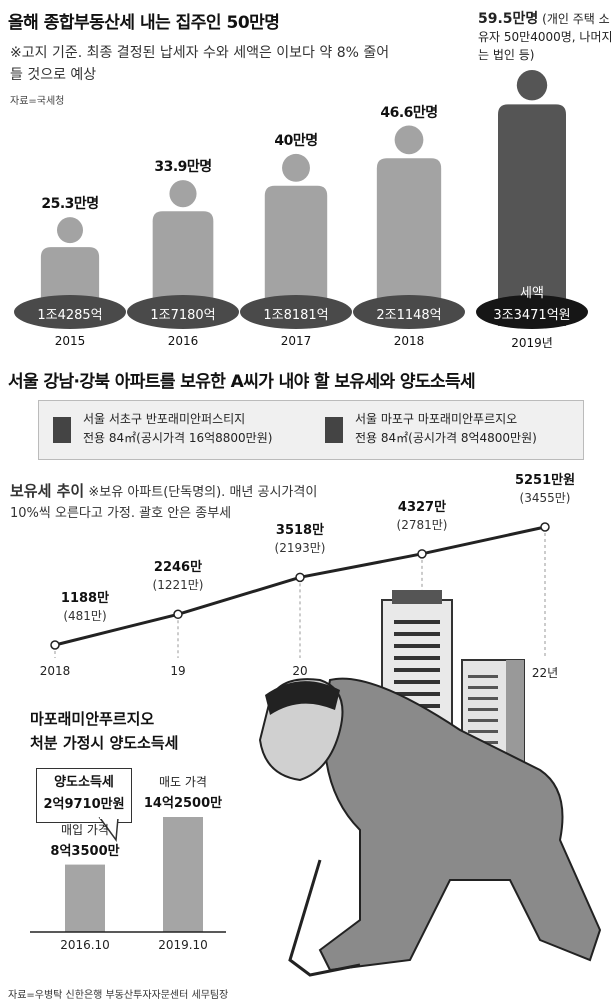  I want to click on holding-title: 보유세 추이, so click(47, 491).